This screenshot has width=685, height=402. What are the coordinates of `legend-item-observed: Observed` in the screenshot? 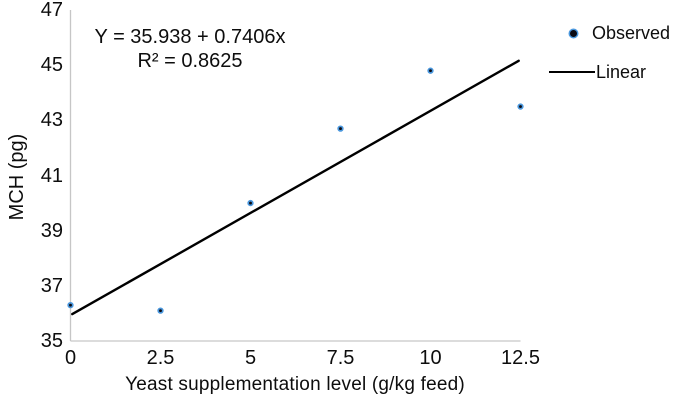 It's located at (620, 33).